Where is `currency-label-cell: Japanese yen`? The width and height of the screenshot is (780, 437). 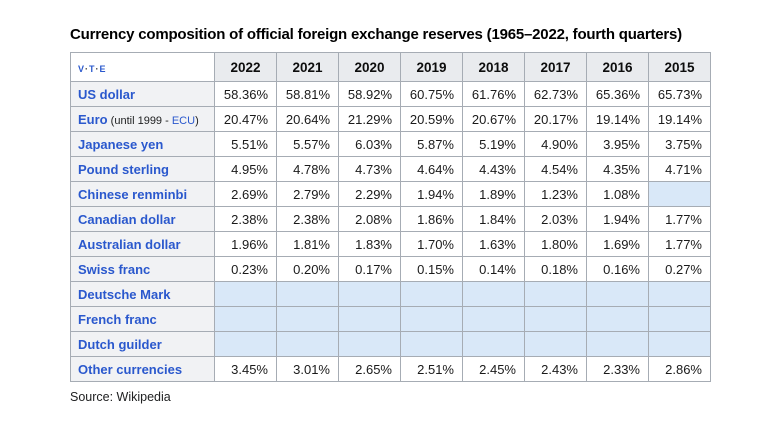
currency-label-cell: Japanese yen is located at coordinates (142, 144).